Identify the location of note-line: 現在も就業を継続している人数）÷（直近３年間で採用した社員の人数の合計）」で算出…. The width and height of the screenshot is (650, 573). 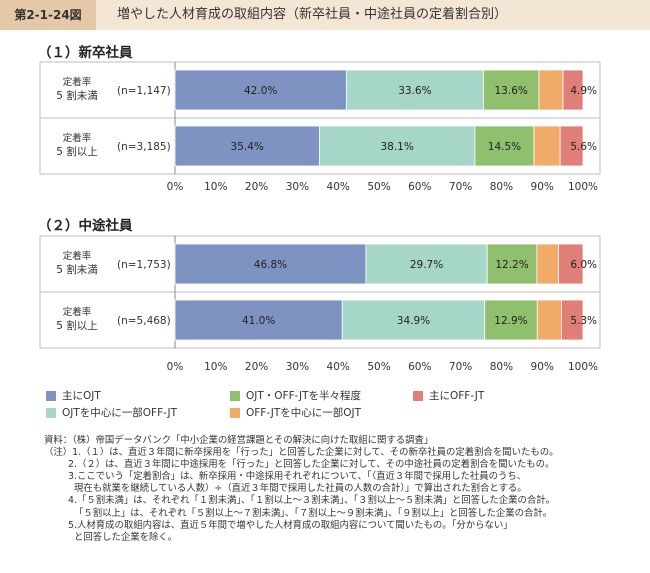
(300, 489).